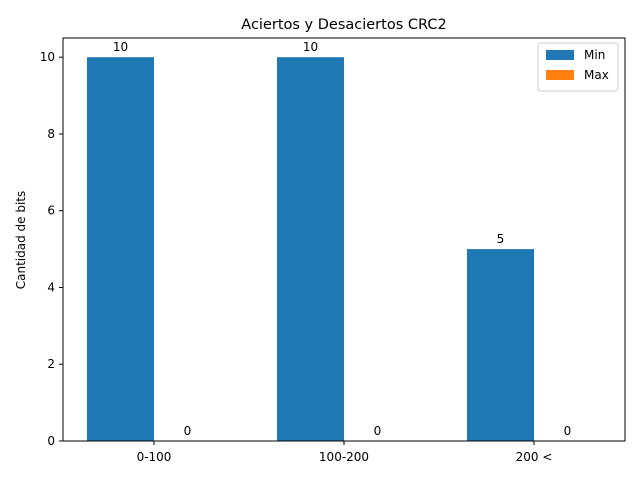 The width and height of the screenshot is (640, 480). What do you see at coordinates (51, 441) in the screenshot?
I see `y-tick-label: 0` at bounding box center [51, 441].